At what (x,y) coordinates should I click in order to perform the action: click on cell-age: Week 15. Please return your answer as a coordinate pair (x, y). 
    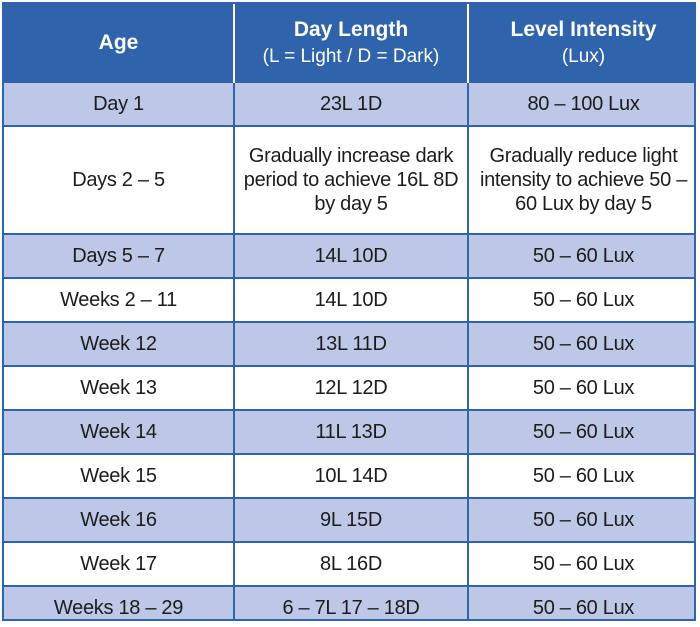
    Looking at the image, I should click on (119, 475).